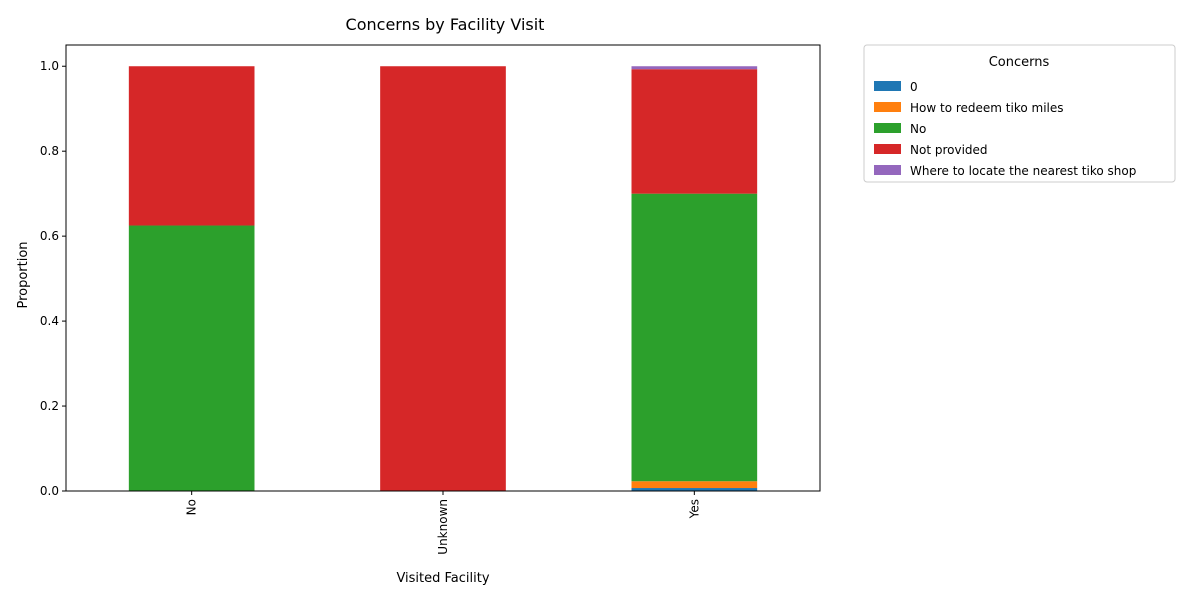 The height and width of the screenshot is (600, 1200). What do you see at coordinates (694, 509) in the screenshot?
I see `x-tick-label-yes: Yes` at bounding box center [694, 509].